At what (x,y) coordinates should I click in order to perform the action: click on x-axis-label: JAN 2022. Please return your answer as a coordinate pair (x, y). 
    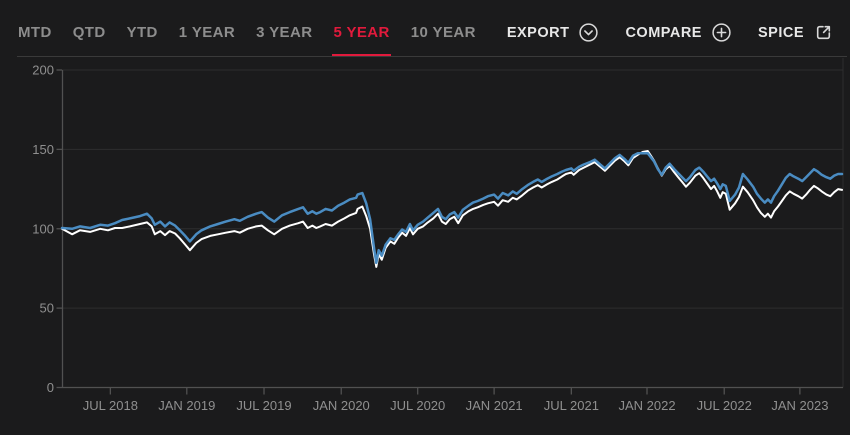
    Looking at the image, I should click on (646, 405).